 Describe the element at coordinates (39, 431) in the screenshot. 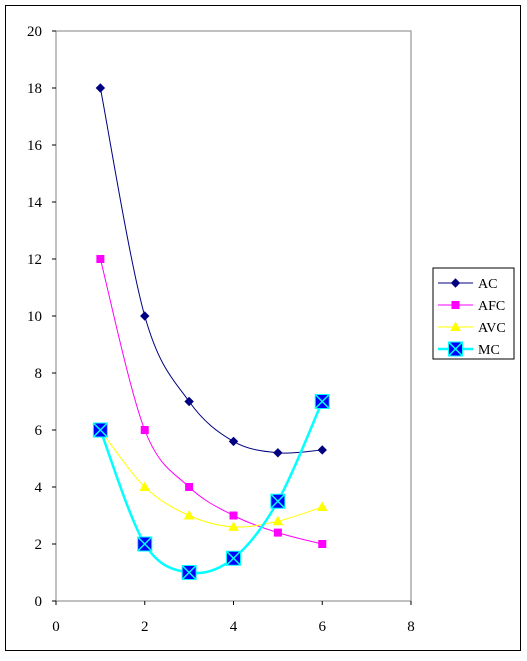

I see `y-tick-label: 6` at that location.